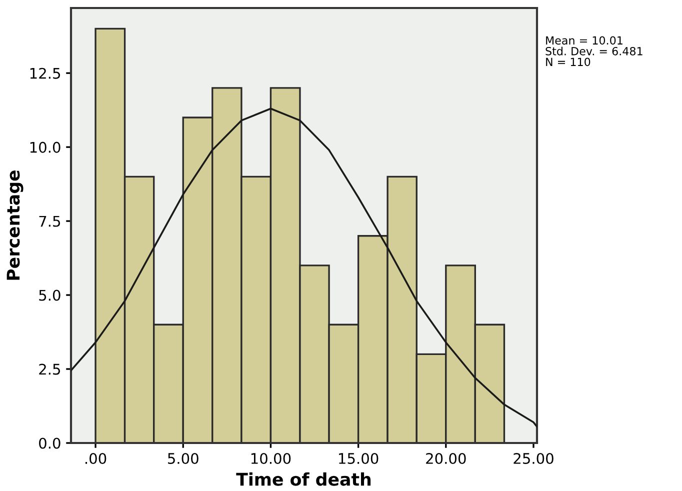 The width and height of the screenshot is (682, 491). What do you see at coordinates (271, 458) in the screenshot?
I see `x-tick-label: 10.00` at bounding box center [271, 458].